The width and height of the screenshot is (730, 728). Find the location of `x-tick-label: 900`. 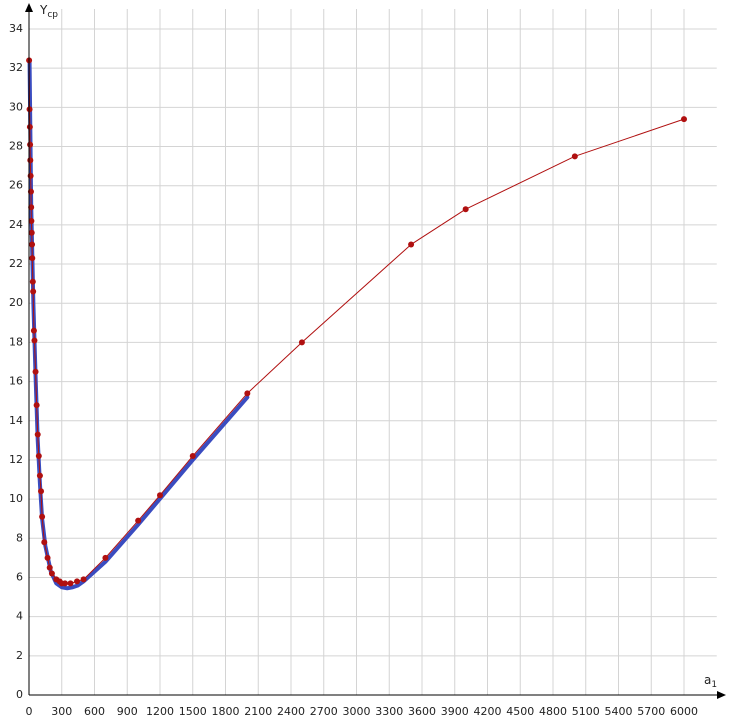

x-tick-label: 900 is located at coordinates (127, 711).